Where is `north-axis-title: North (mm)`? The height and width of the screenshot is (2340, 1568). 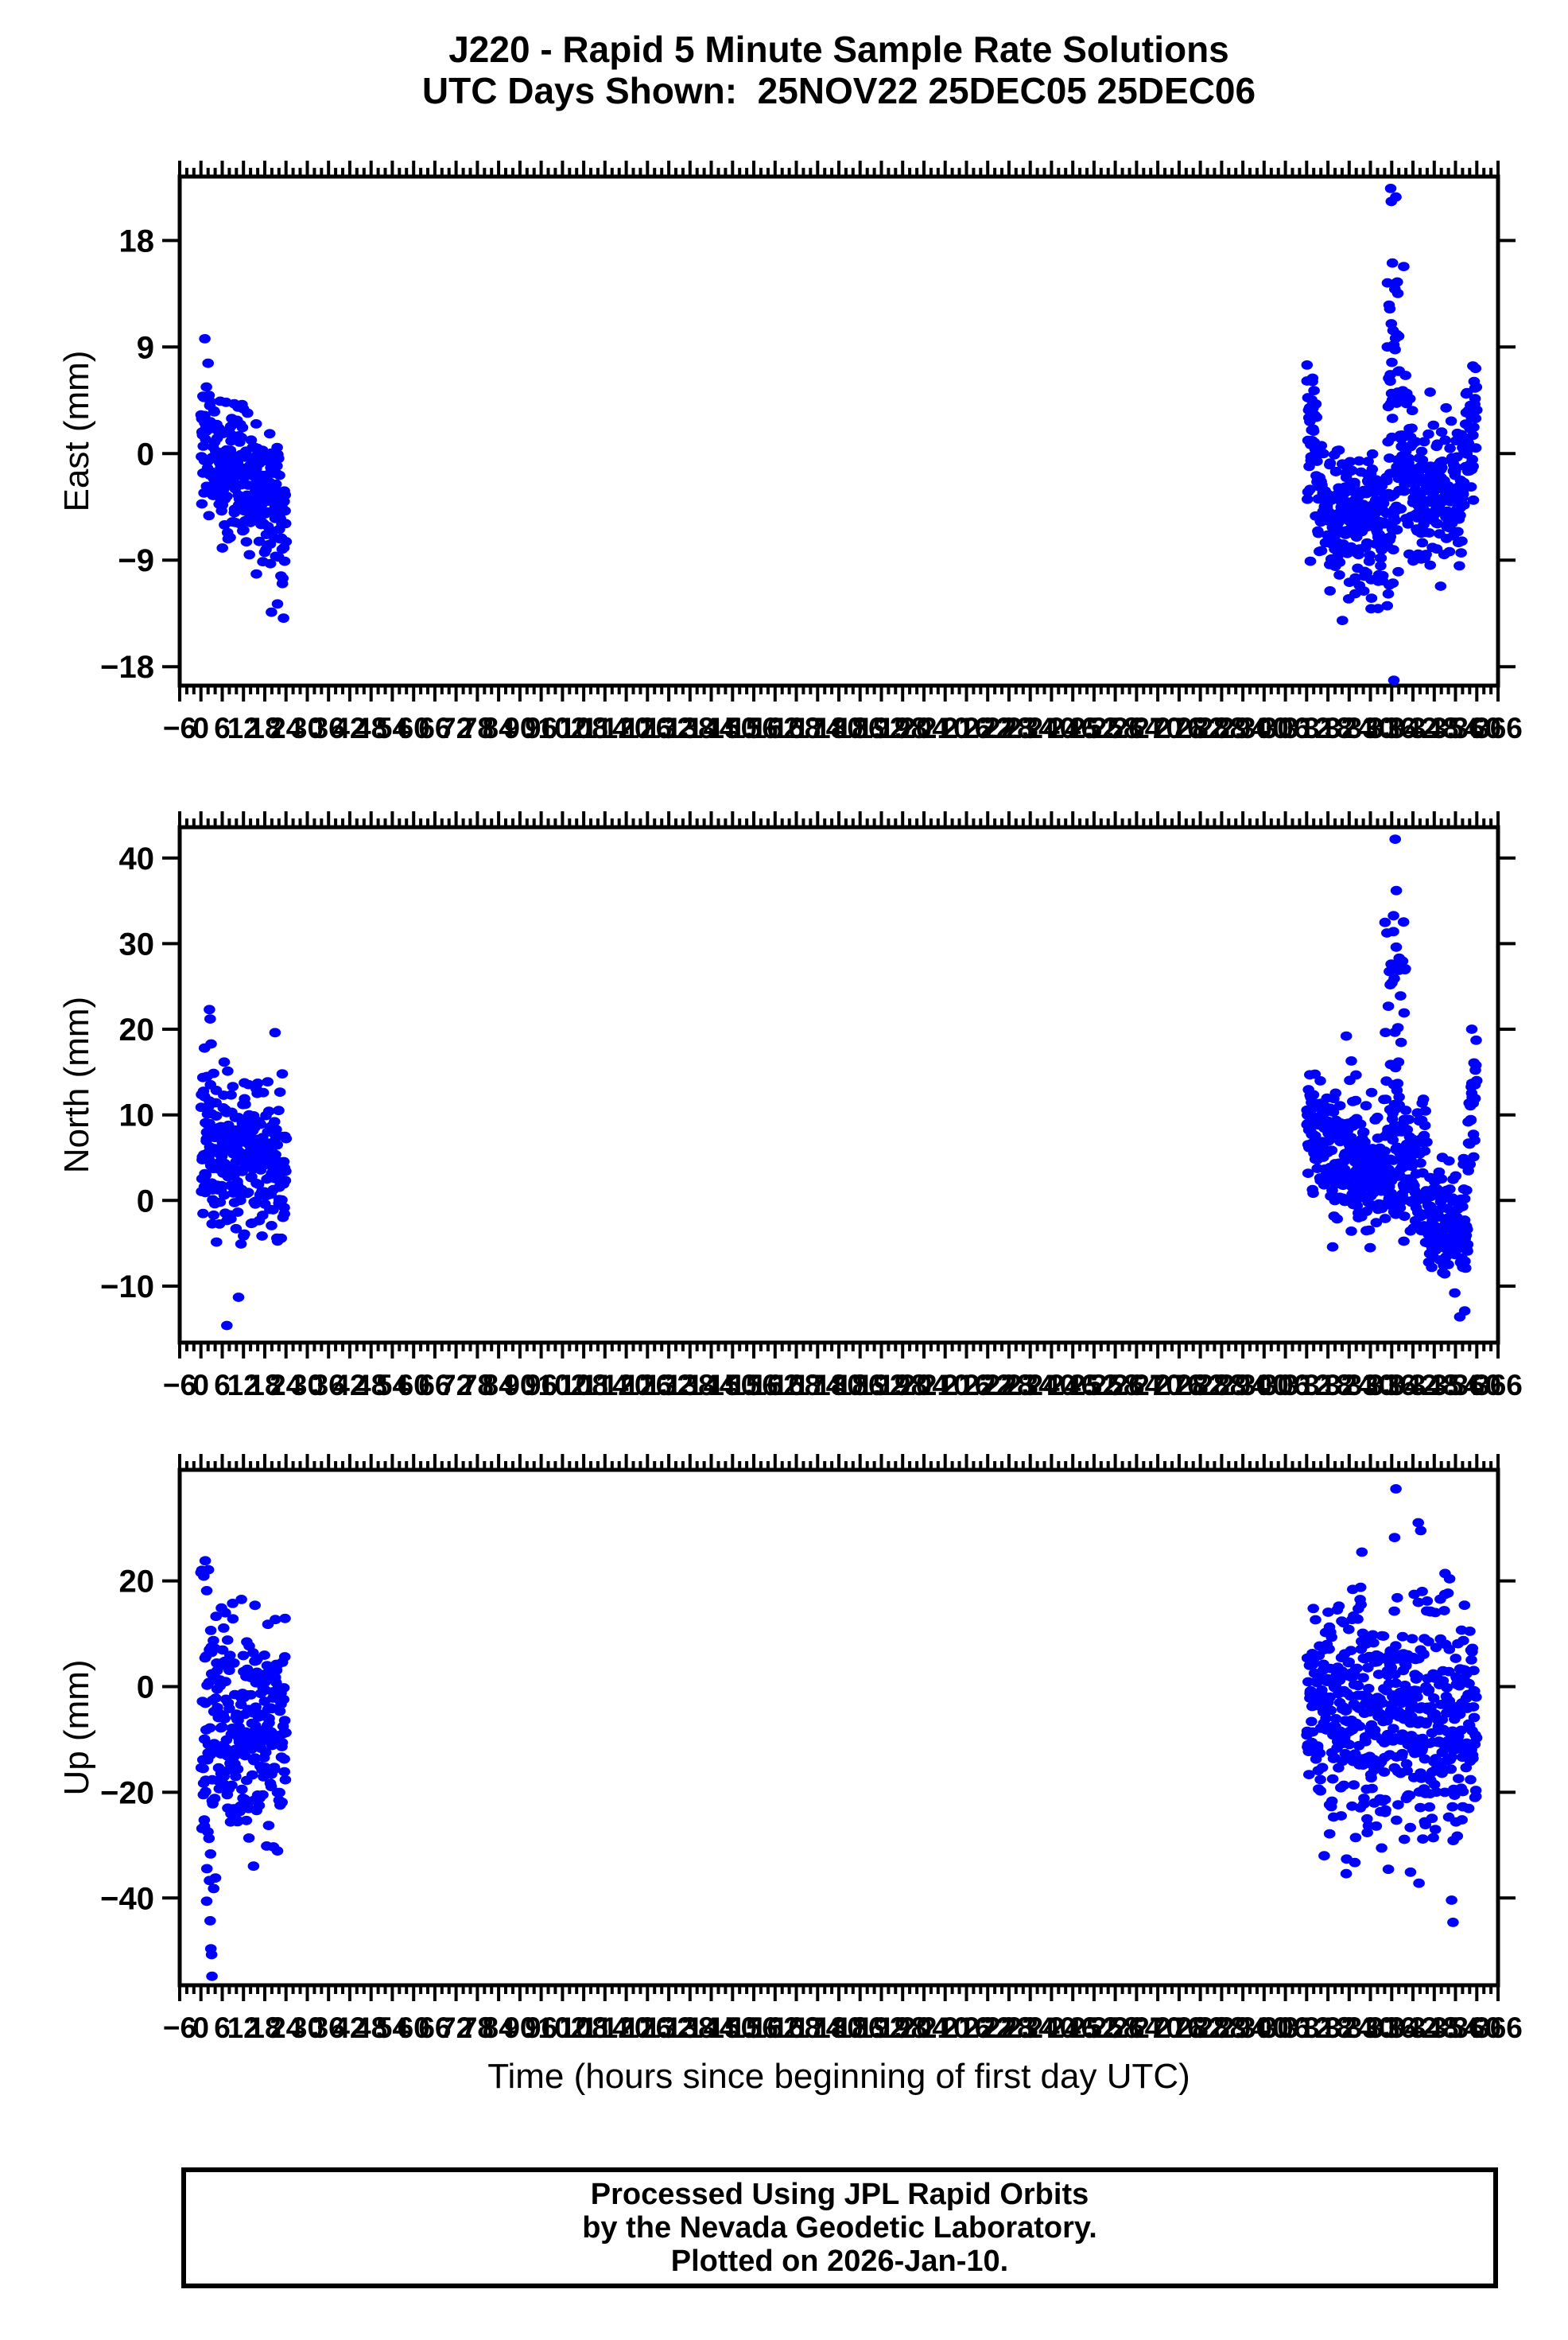
north-axis-title: North (mm) is located at coordinates (76, 1085).